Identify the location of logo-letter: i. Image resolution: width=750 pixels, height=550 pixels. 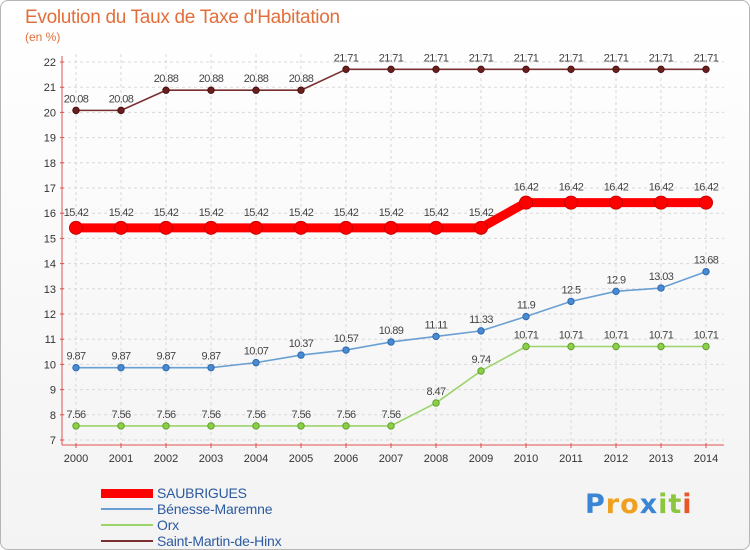
(663, 504).